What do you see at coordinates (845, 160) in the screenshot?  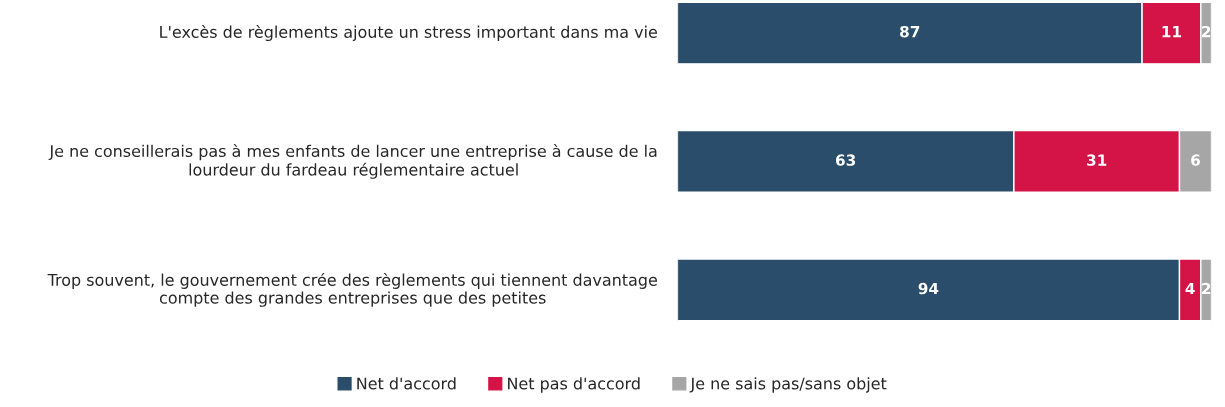 I see `data-label: 63` at bounding box center [845, 160].